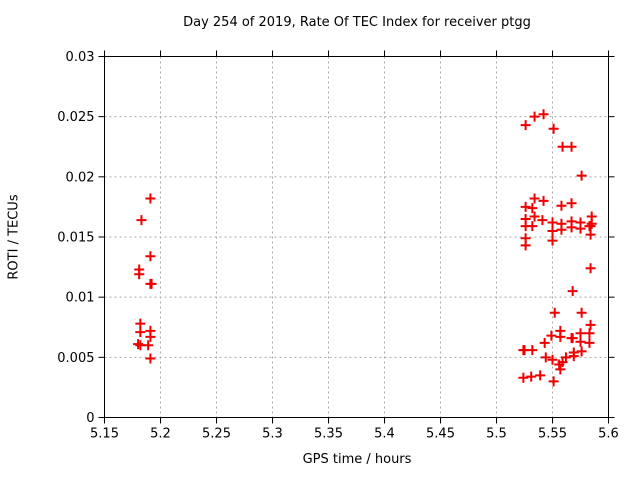  What do you see at coordinates (328, 434) in the screenshot?
I see `x-tick-label: 5.35` at bounding box center [328, 434].